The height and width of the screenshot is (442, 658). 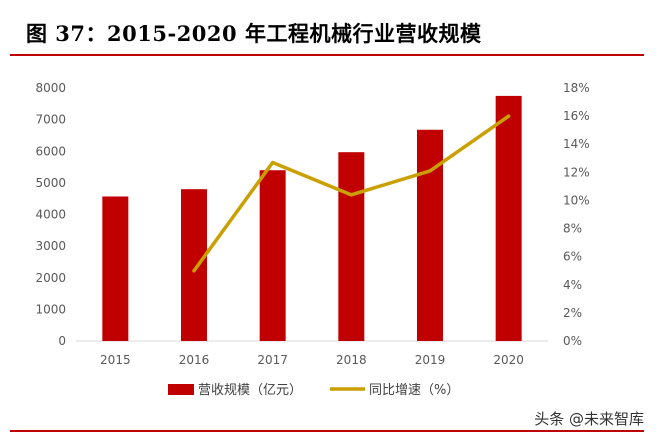 I want to click on left-tick-label: 4000, so click(x=50, y=215).